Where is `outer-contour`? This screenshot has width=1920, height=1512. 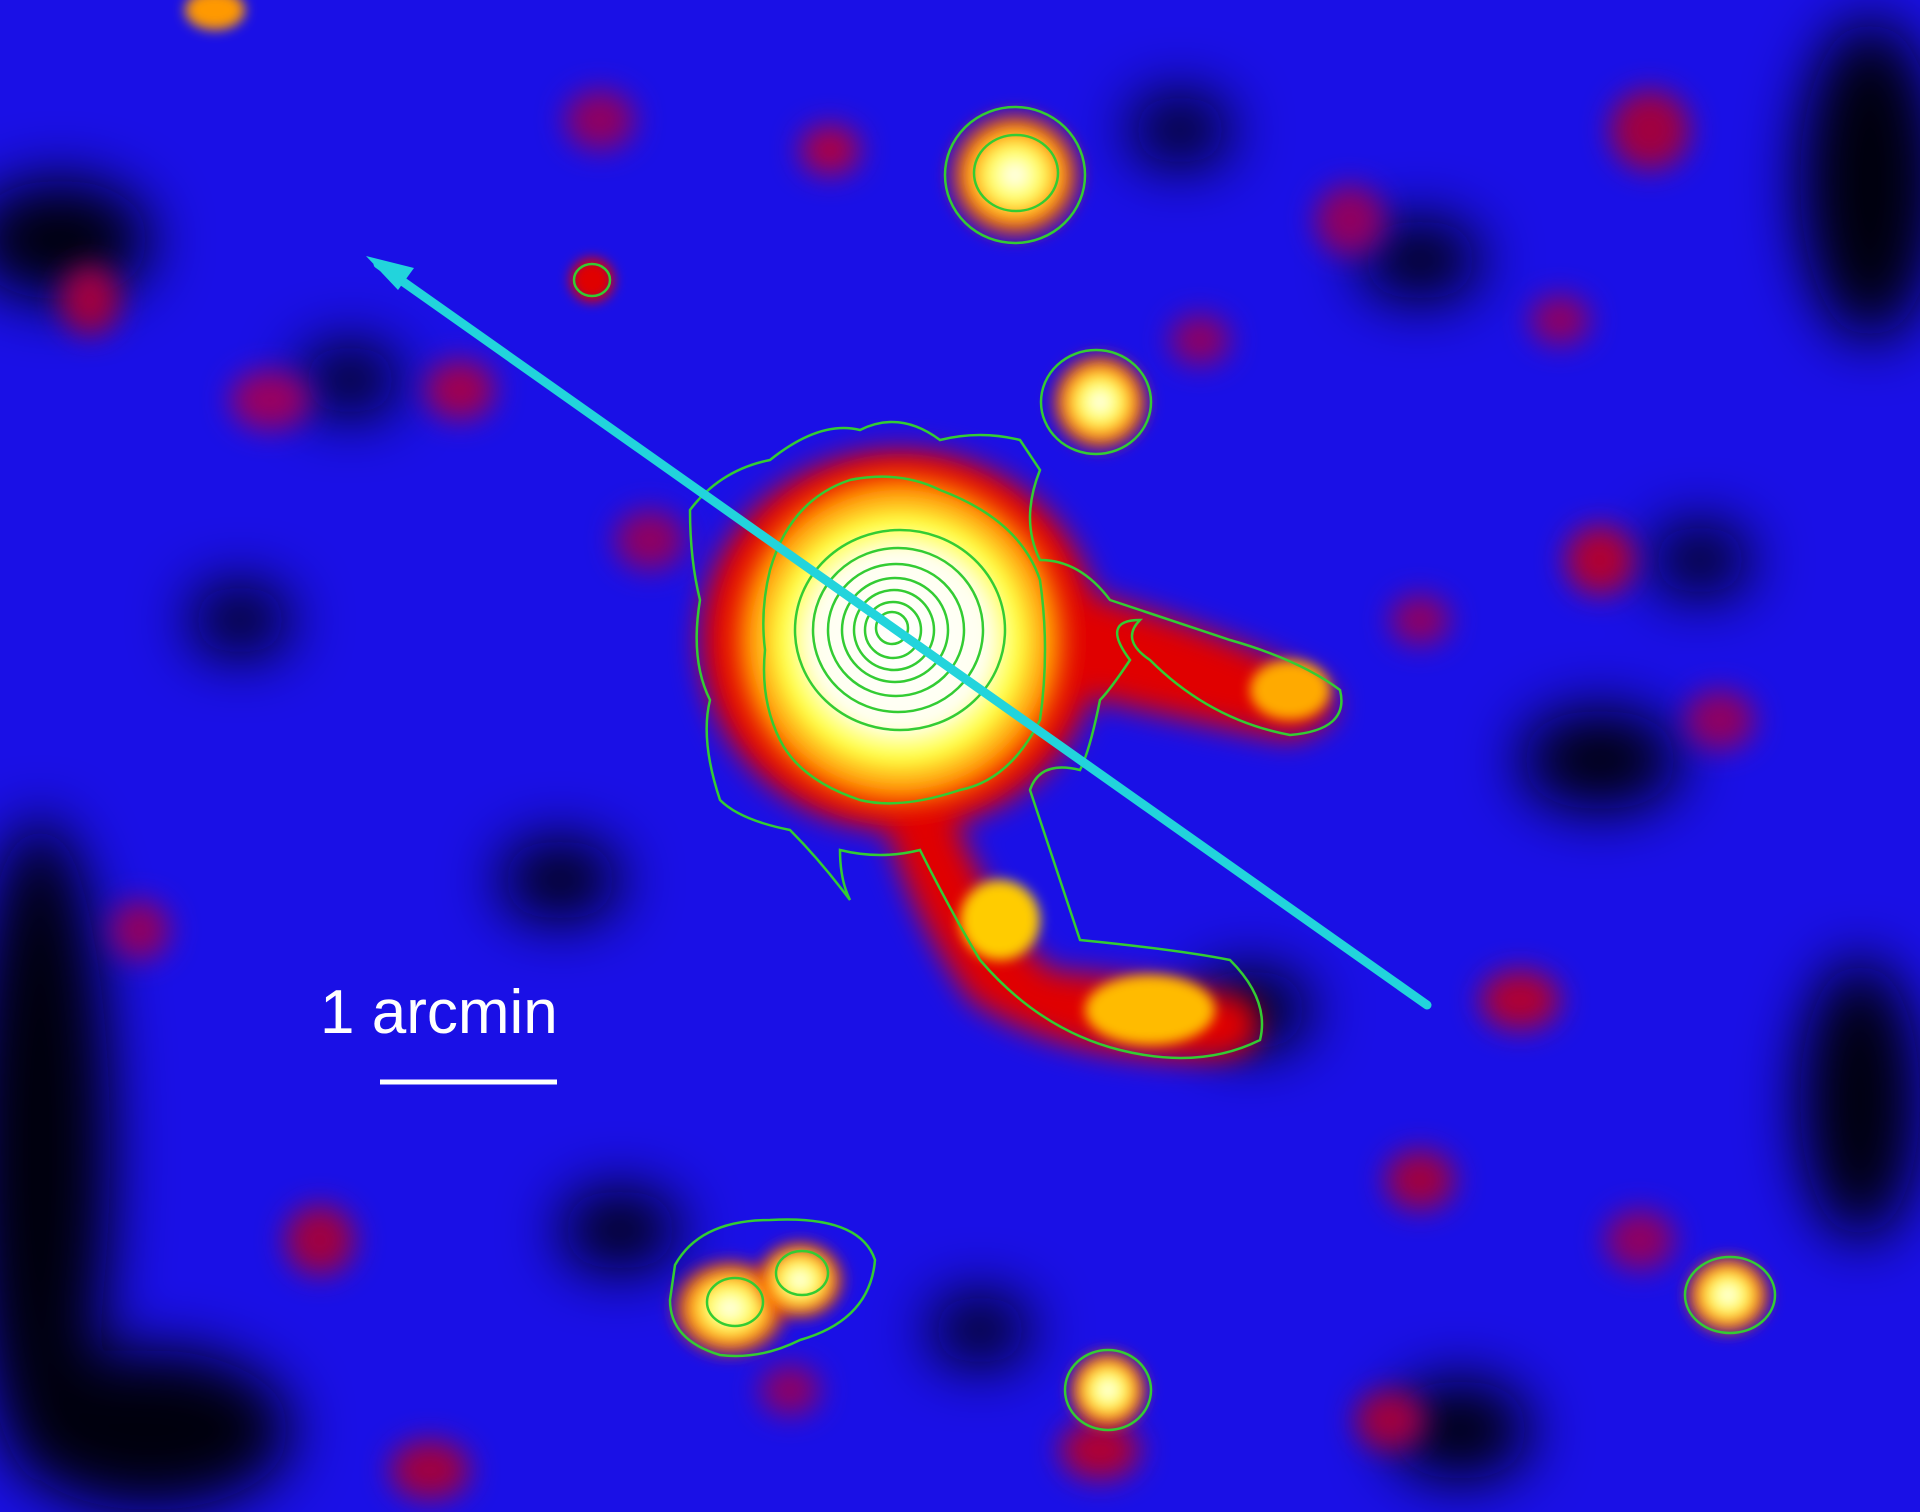 outer-contour is located at coordinates (1015, 740).